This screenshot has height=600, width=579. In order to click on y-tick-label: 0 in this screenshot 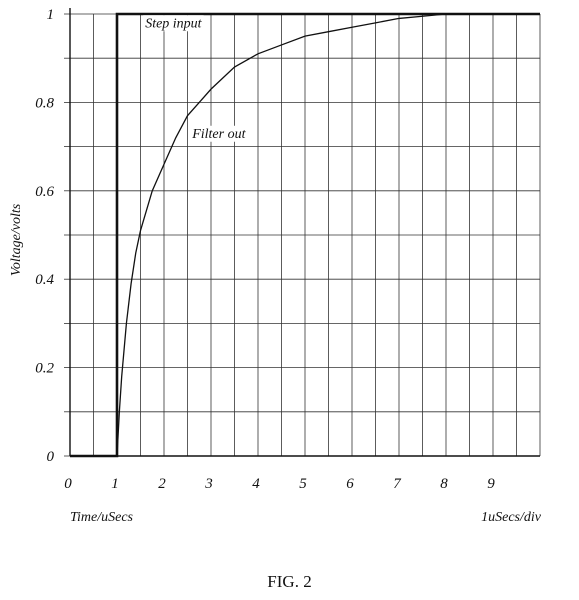, I will do `click(51, 457)`.